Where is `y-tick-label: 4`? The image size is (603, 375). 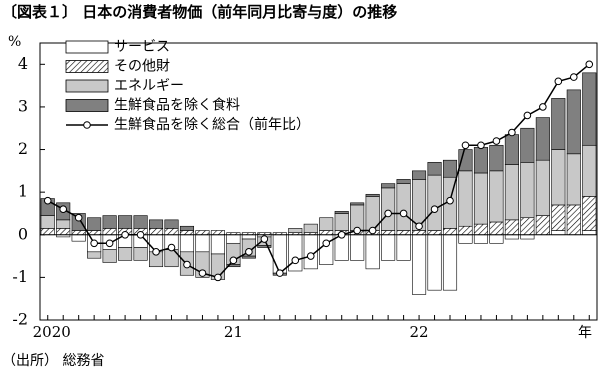 y-tick-label: 4 is located at coordinates (23, 63).